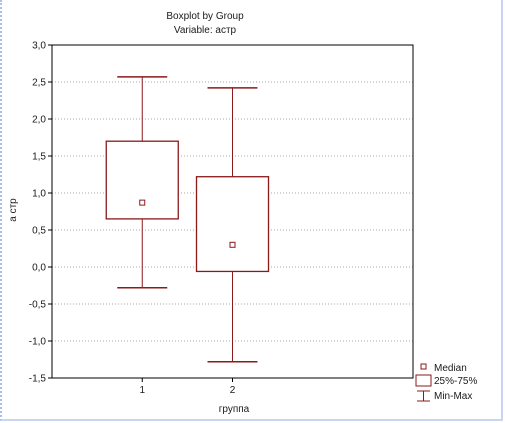 This screenshot has width=505, height=423. What do you see at coordinates (205, 16) in the screenshot?
I see `chart-title: Boxplot by Group` at bounding box center [205, 16].